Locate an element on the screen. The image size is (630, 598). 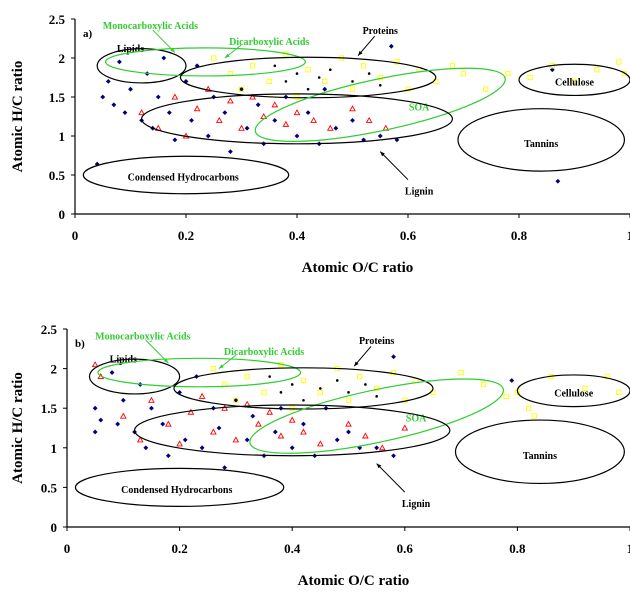
region-ellipse-lipids is located at coordinates (134, 376).